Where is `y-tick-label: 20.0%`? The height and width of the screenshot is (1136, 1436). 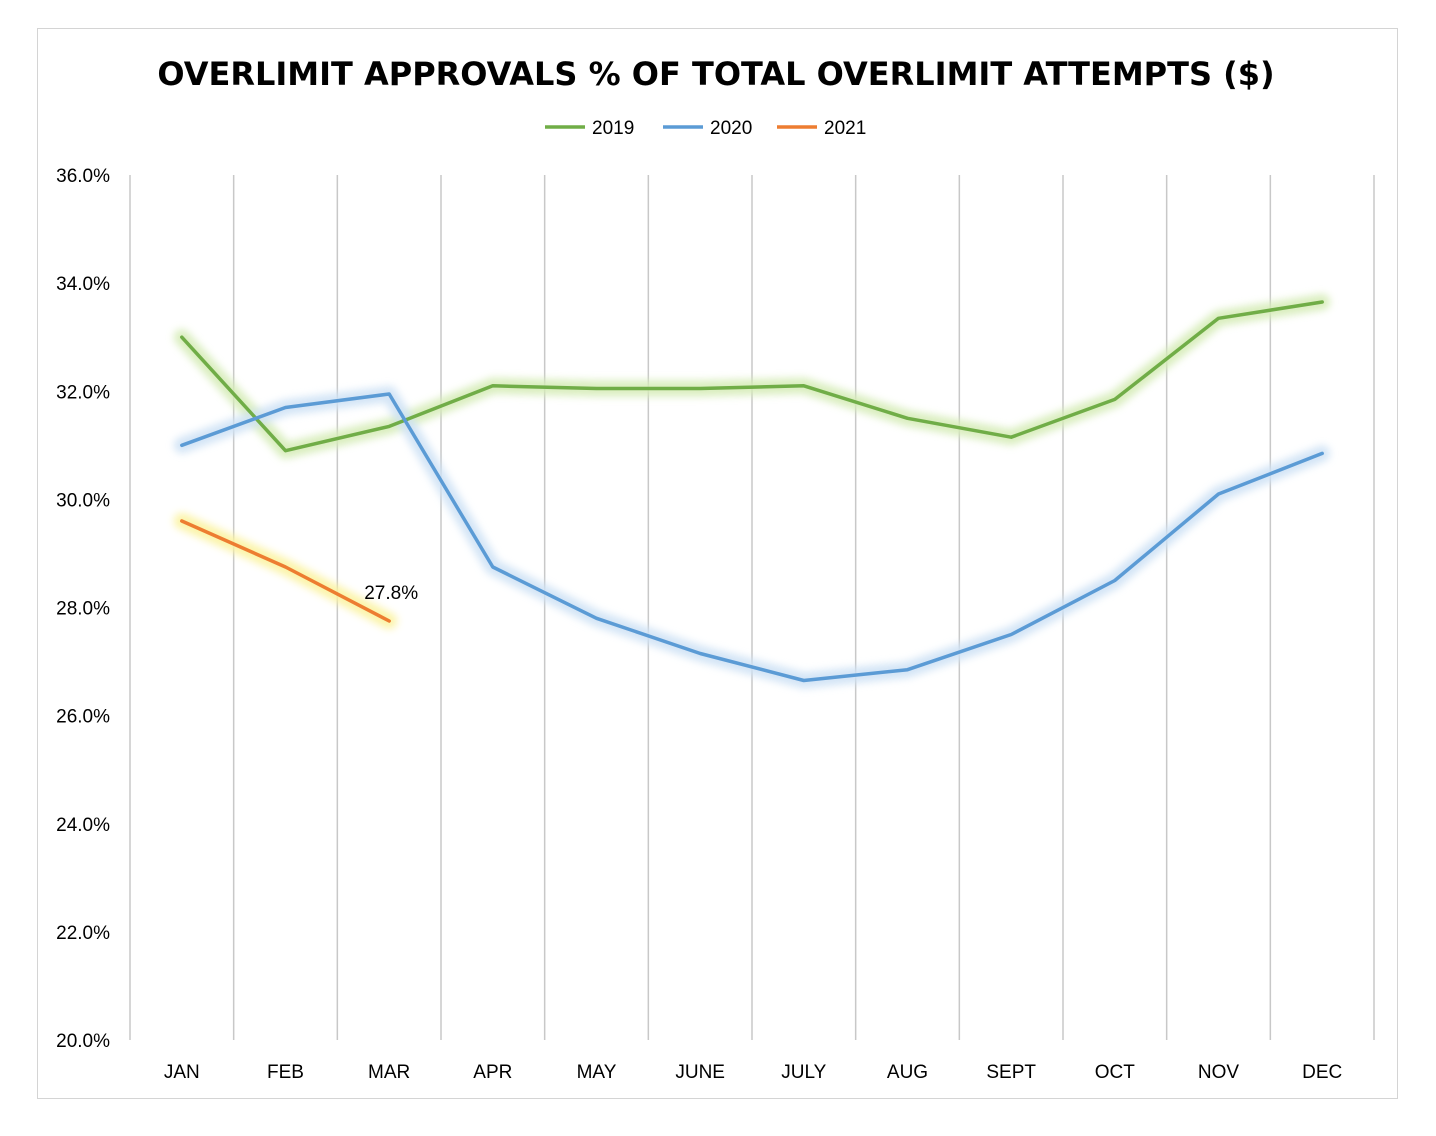 y-tick-label: 20.0% is located at coordinates (83, 1041).